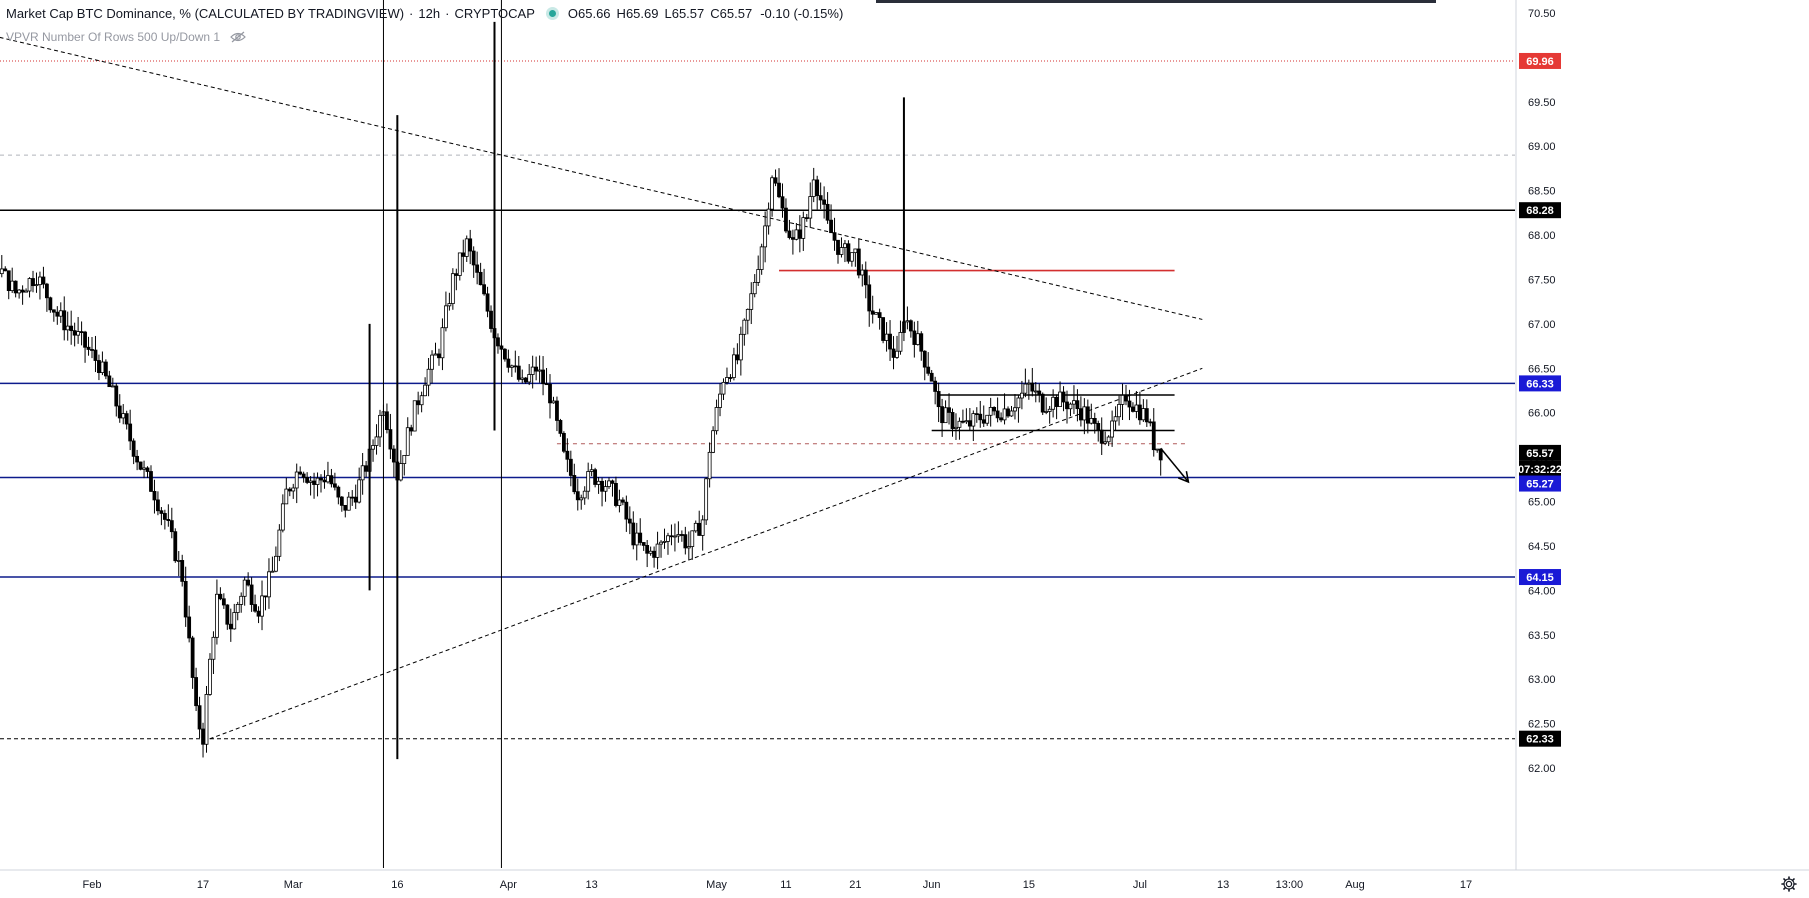 The height and width of the screenshot is (898, 1809). Describe the element at coordinates (1542, 280) in the screenshot. I see `y-tick-label: 67.50` at that location.